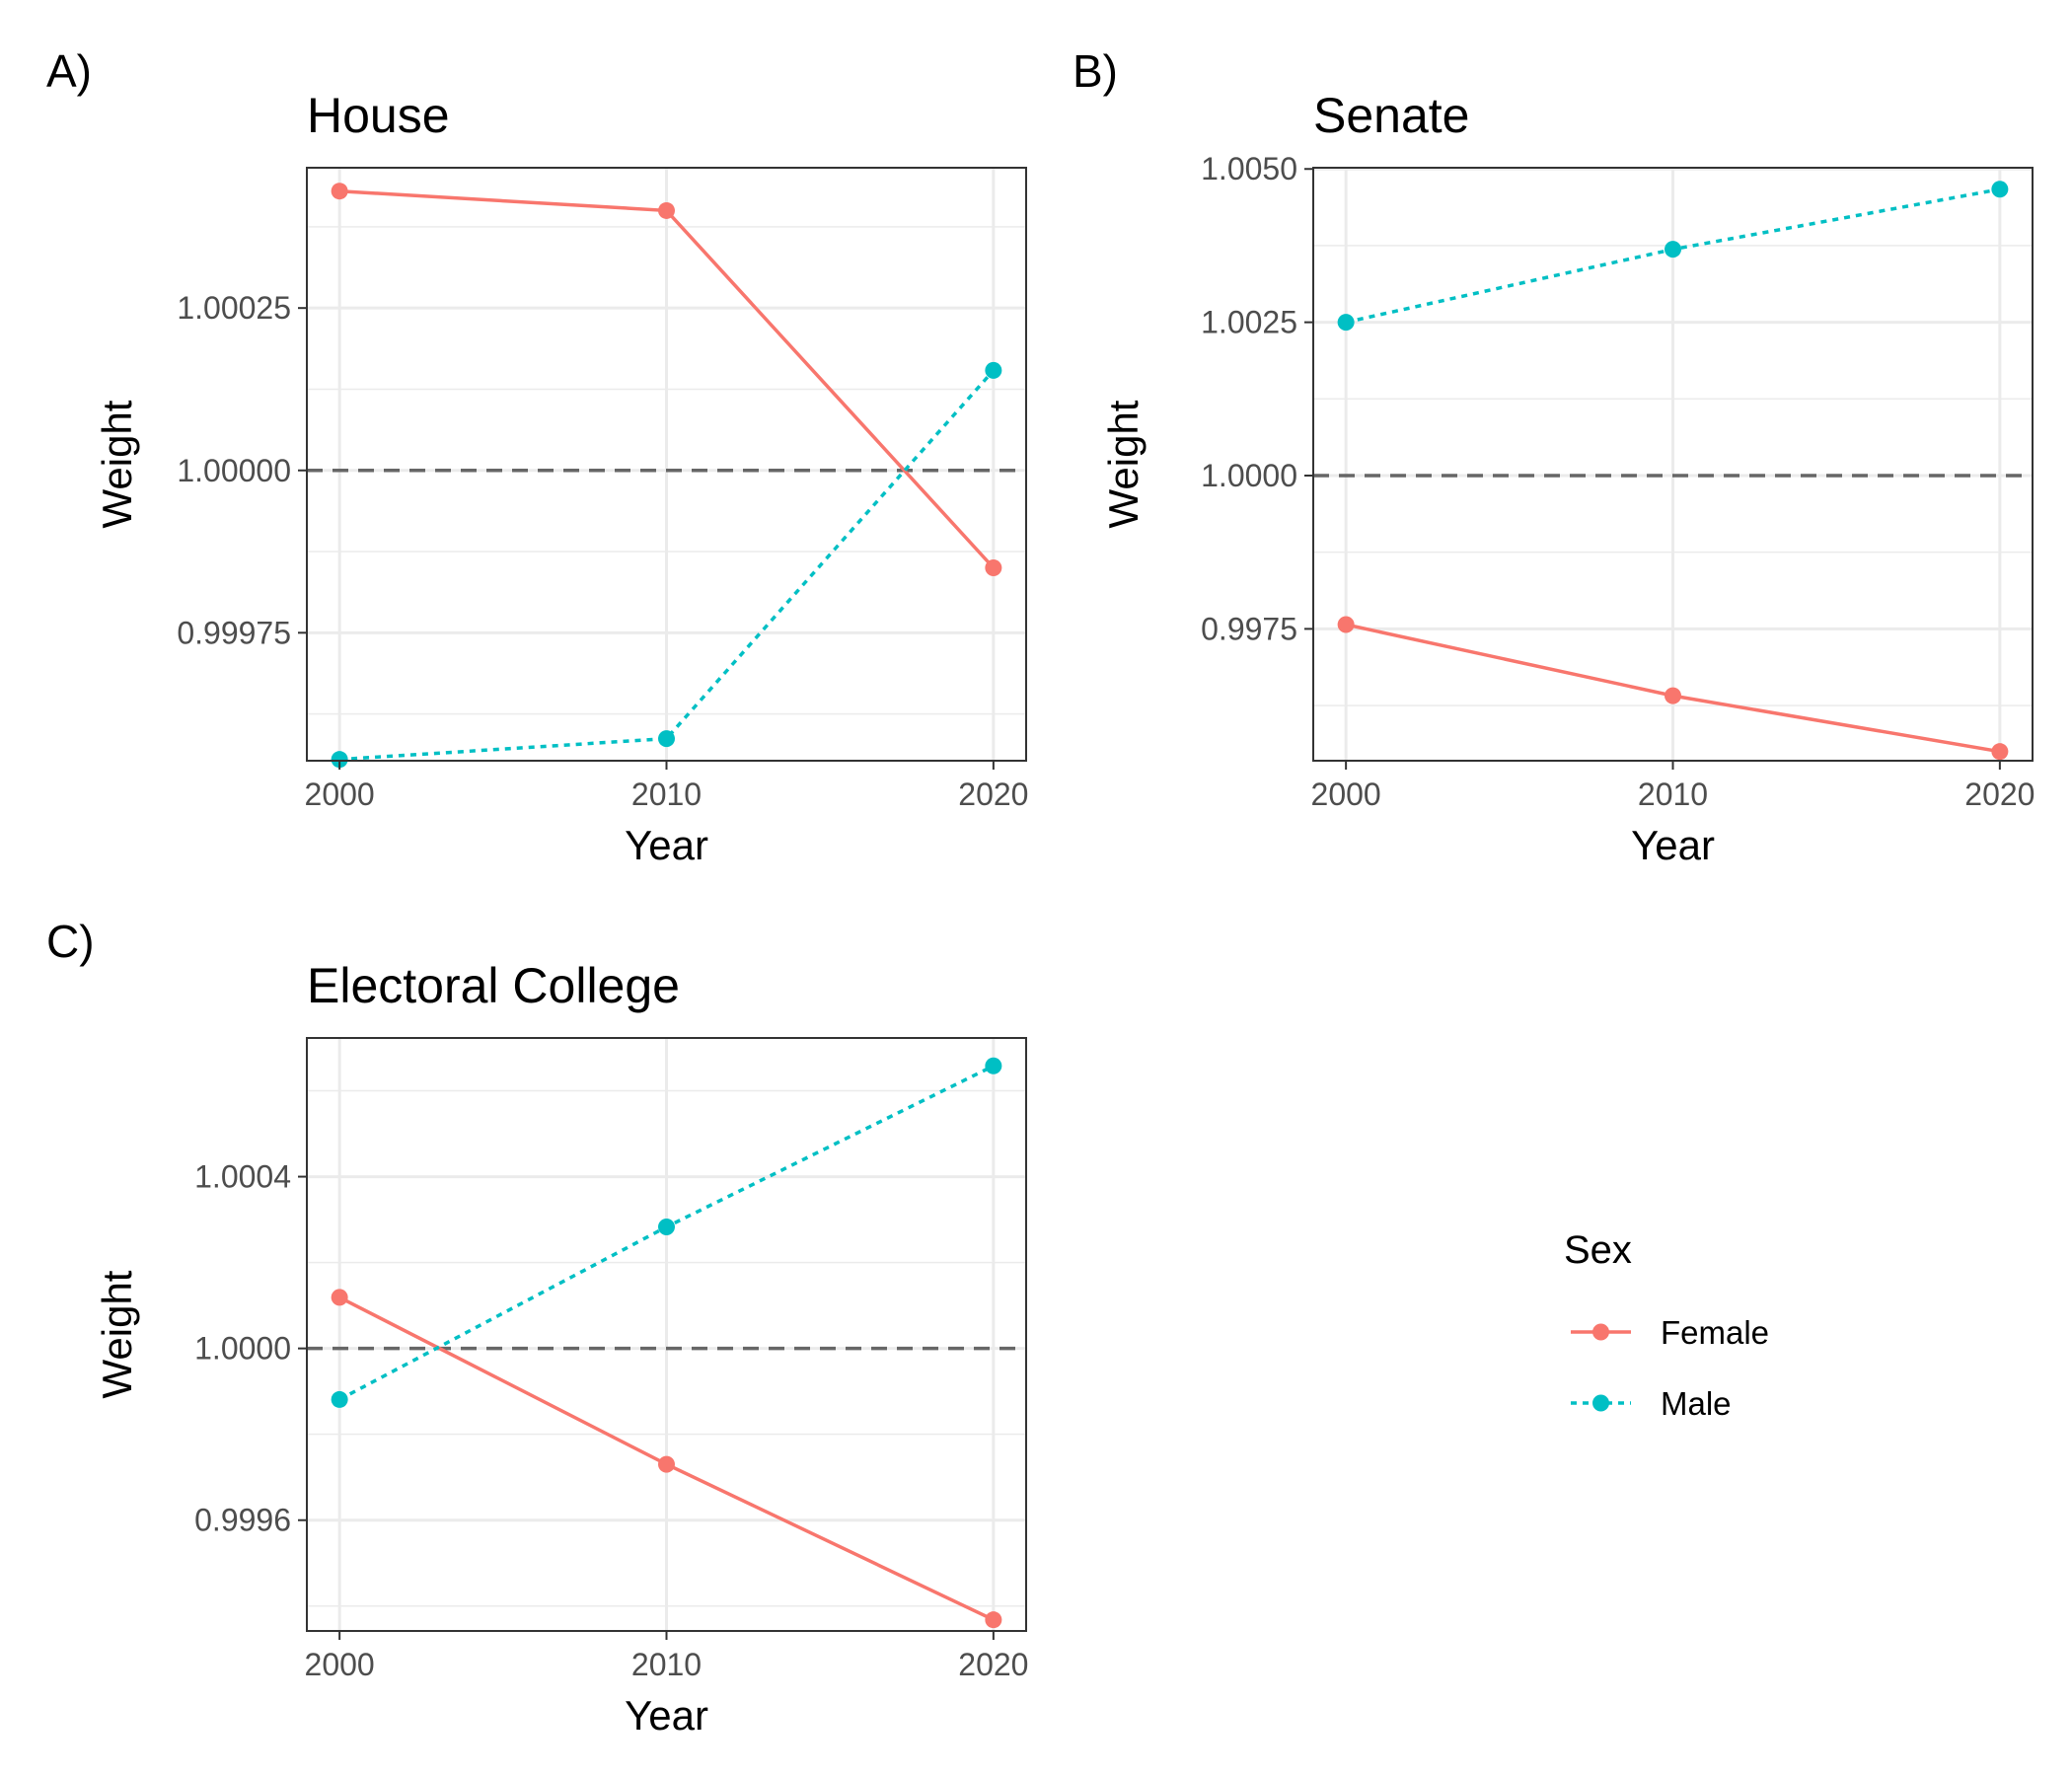 The width and height of the screenshot is (2072, 1776). Describe the element at coordinates (2000, 795) in the screenshot. I see `x-tick-label-senate-2: 2020` at that location.